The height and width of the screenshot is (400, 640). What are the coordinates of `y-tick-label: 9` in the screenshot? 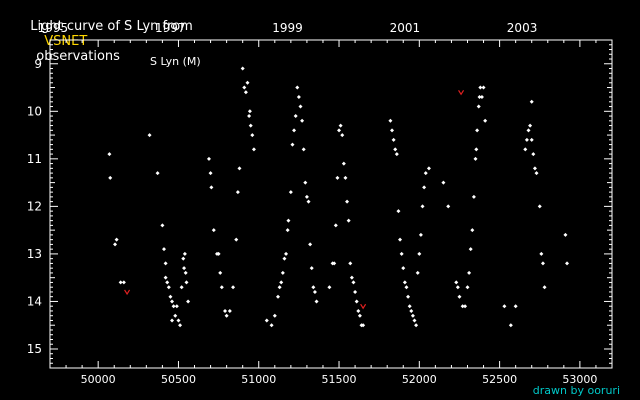 It's located at (38, 64).